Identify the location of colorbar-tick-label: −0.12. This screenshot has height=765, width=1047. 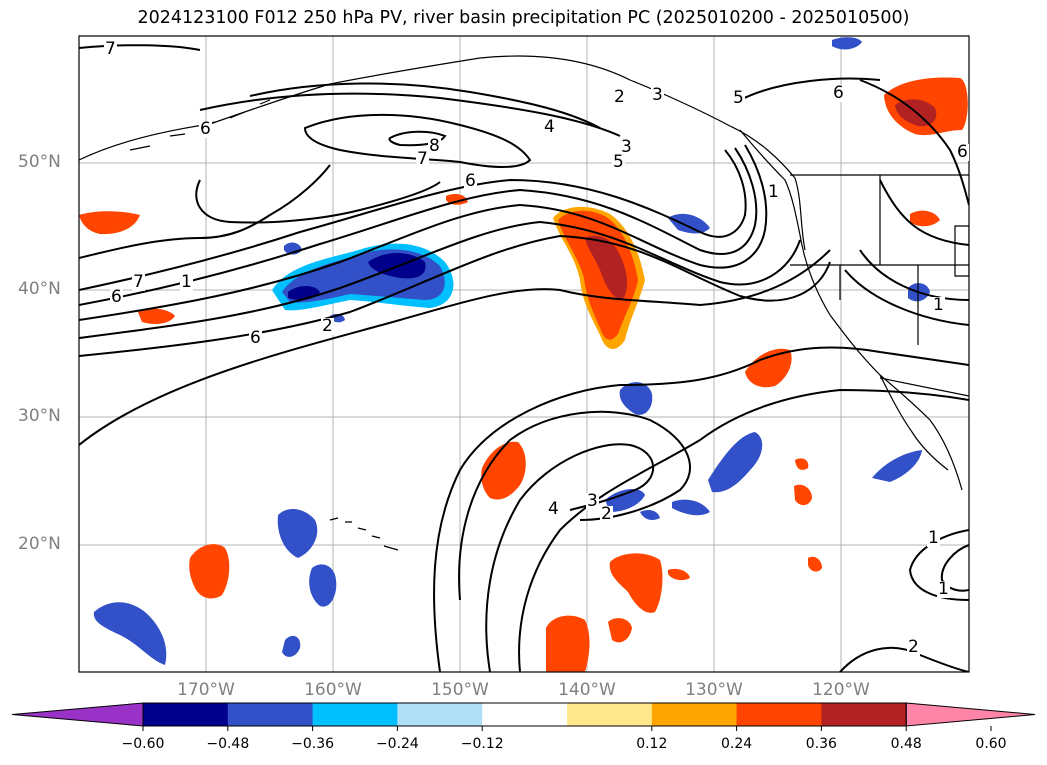
(482, 744).